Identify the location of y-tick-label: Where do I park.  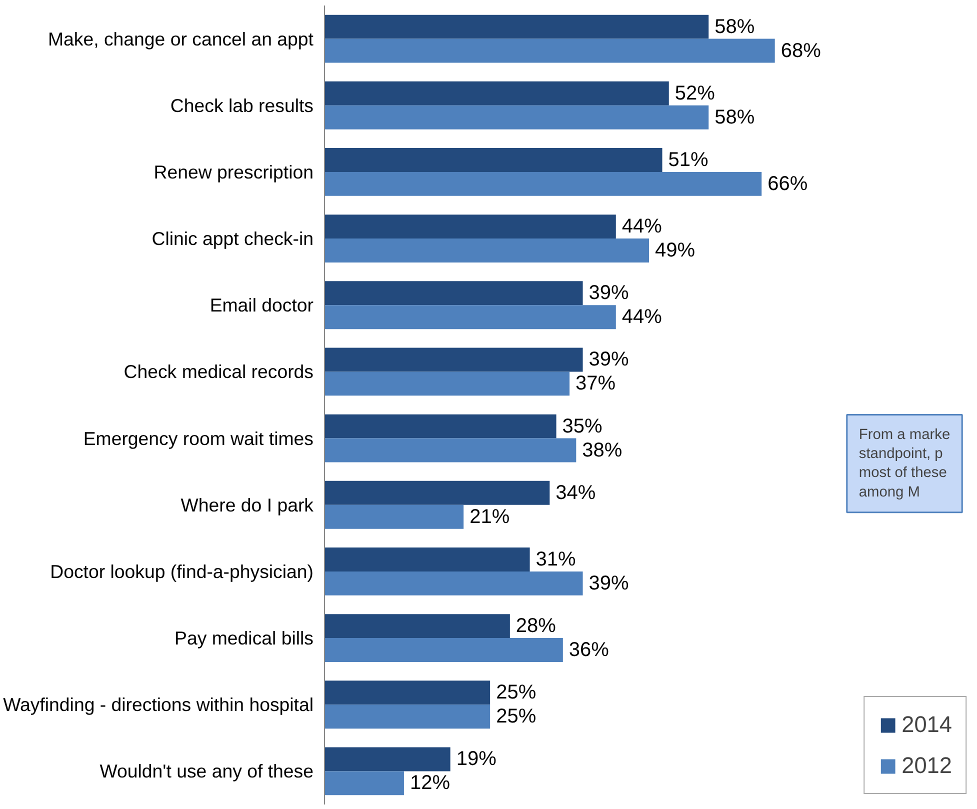
(247, 505).